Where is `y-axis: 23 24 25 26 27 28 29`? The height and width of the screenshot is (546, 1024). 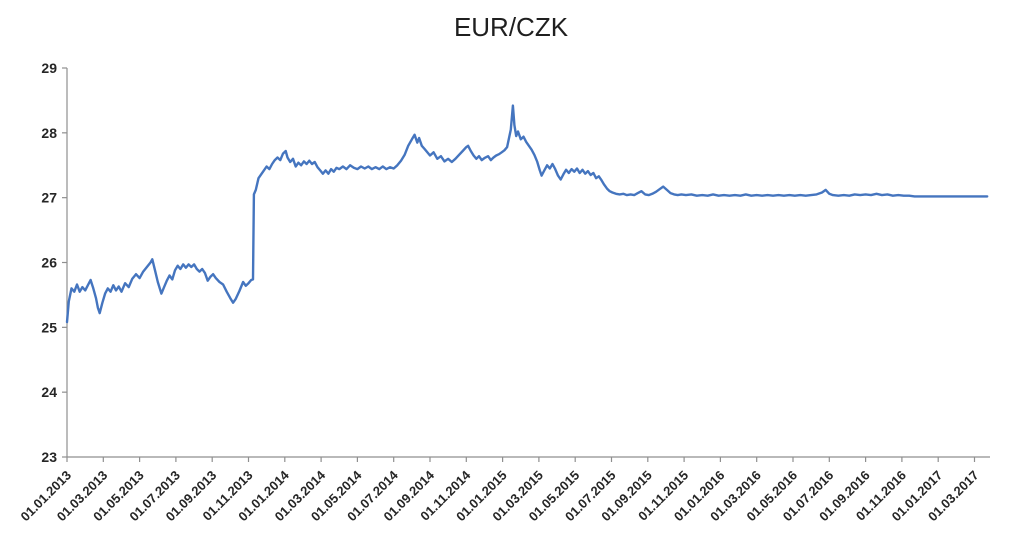 y-axis: 23 24 25 26 27 28 29 is located at coordinates (54, 262).